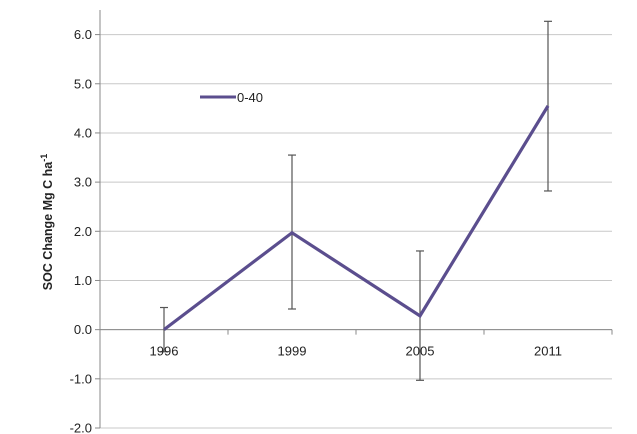 This screenshot has width=637, height=434. What do you see at coordinates (292, 351) in the screenshot?
I see `x-tick-label: 1999` at bounding box center [292, 351].